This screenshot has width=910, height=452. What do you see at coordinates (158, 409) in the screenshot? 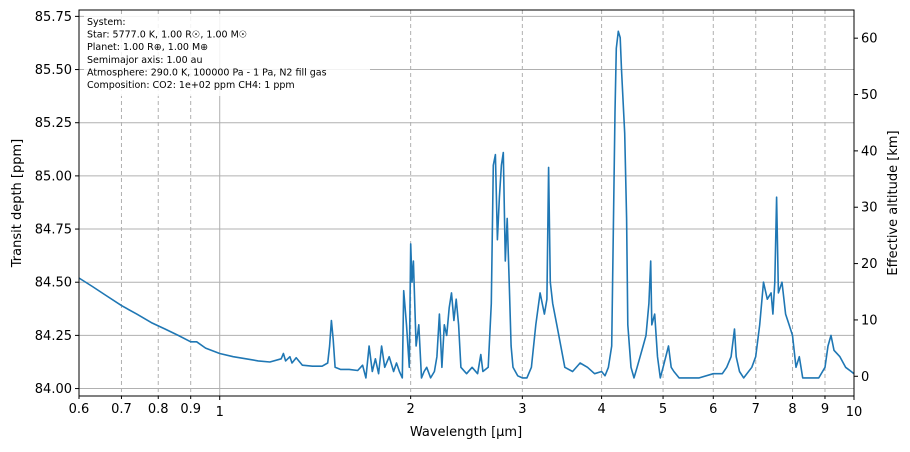
I see `x-tick-label: 0.8` at bounding box center [158, 409].